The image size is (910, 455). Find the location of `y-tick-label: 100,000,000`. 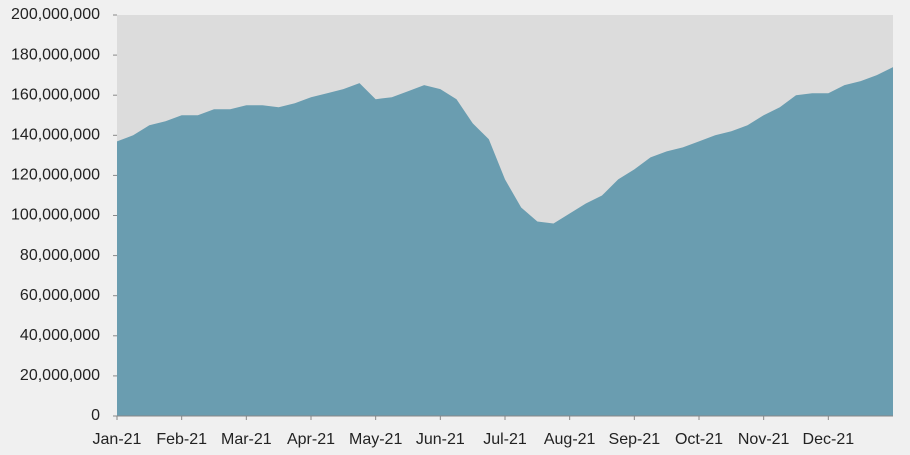

y-tick-label: 100,000,000 is located at coordinates (55, 215).